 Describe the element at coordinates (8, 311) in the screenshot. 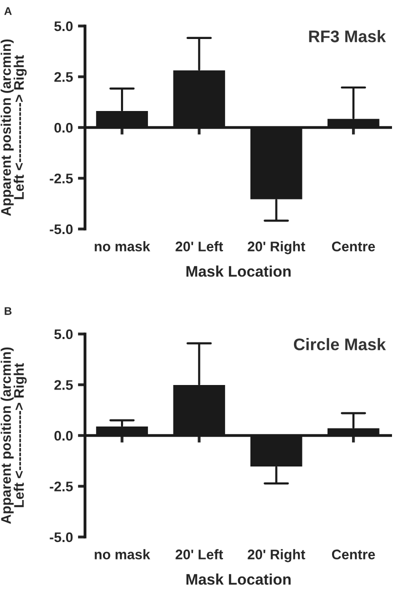

I see `text: B` at that location.